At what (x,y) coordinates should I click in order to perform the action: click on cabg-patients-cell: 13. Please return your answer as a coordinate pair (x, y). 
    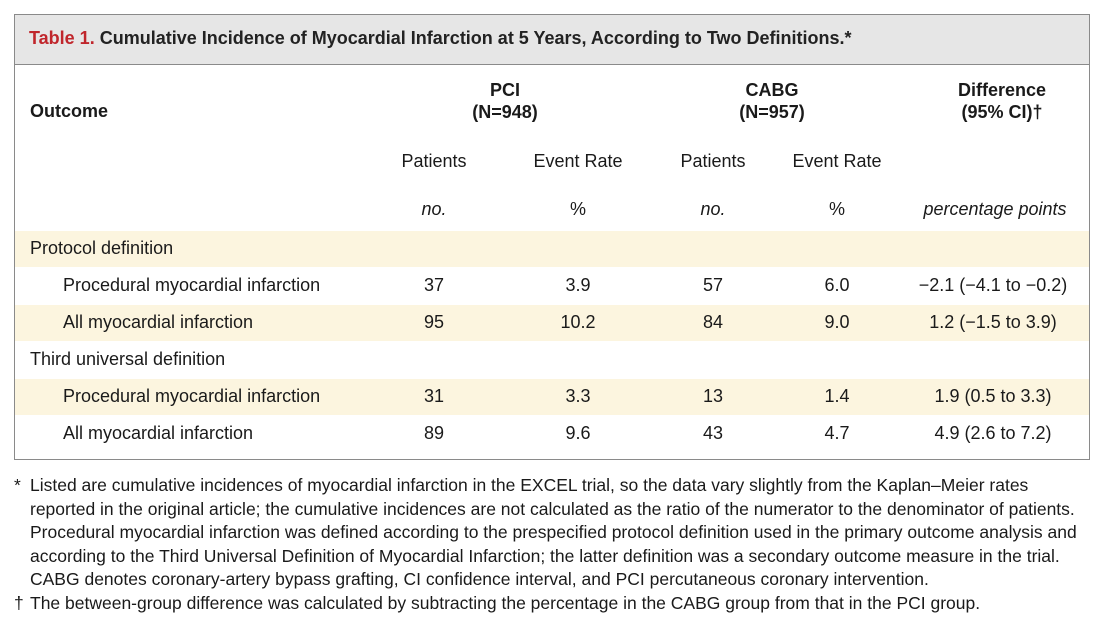
    Looking at the image, I should click on (713, 396).